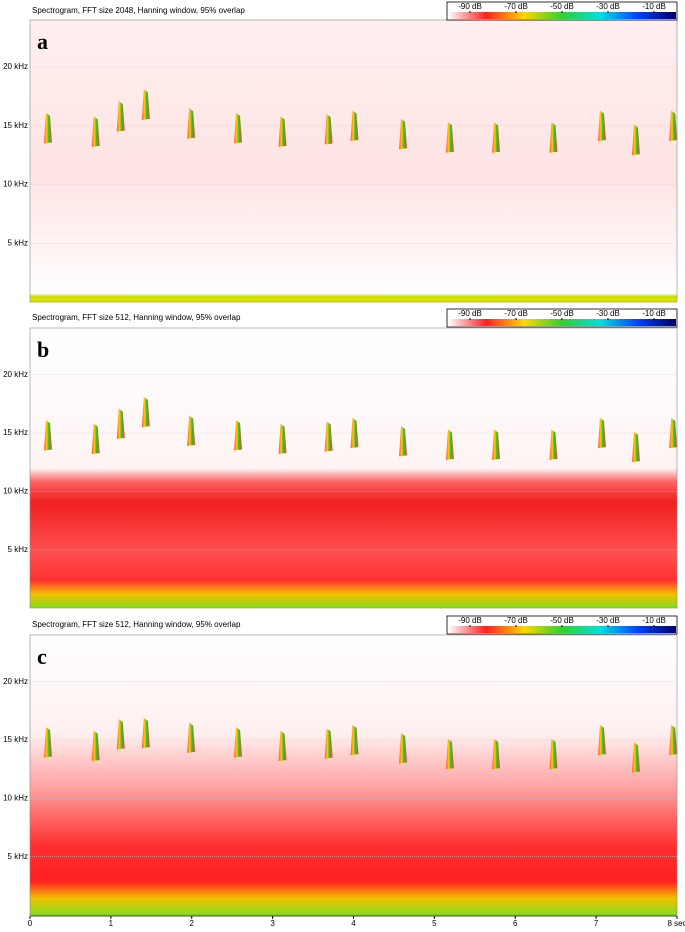 The image size is (685, 932). What do you see at coordinates (111, 923) in the screenshot?
I see `x-tick-label: 1` at bounding box center [111, 923].